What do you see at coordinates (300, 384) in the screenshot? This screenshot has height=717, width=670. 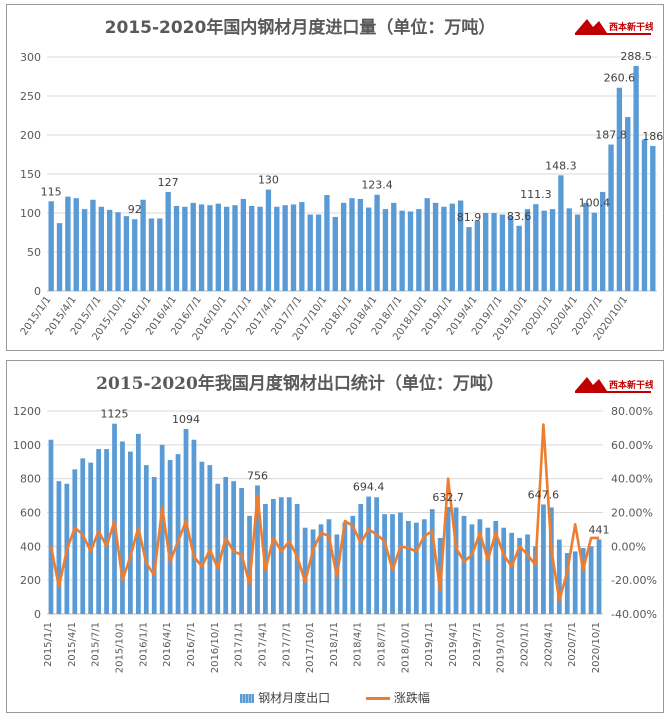 I see `export-chart-title: 2015-2020年我国月度钢材出口统计（单位：万吨）` at bounding box center [300, 384].